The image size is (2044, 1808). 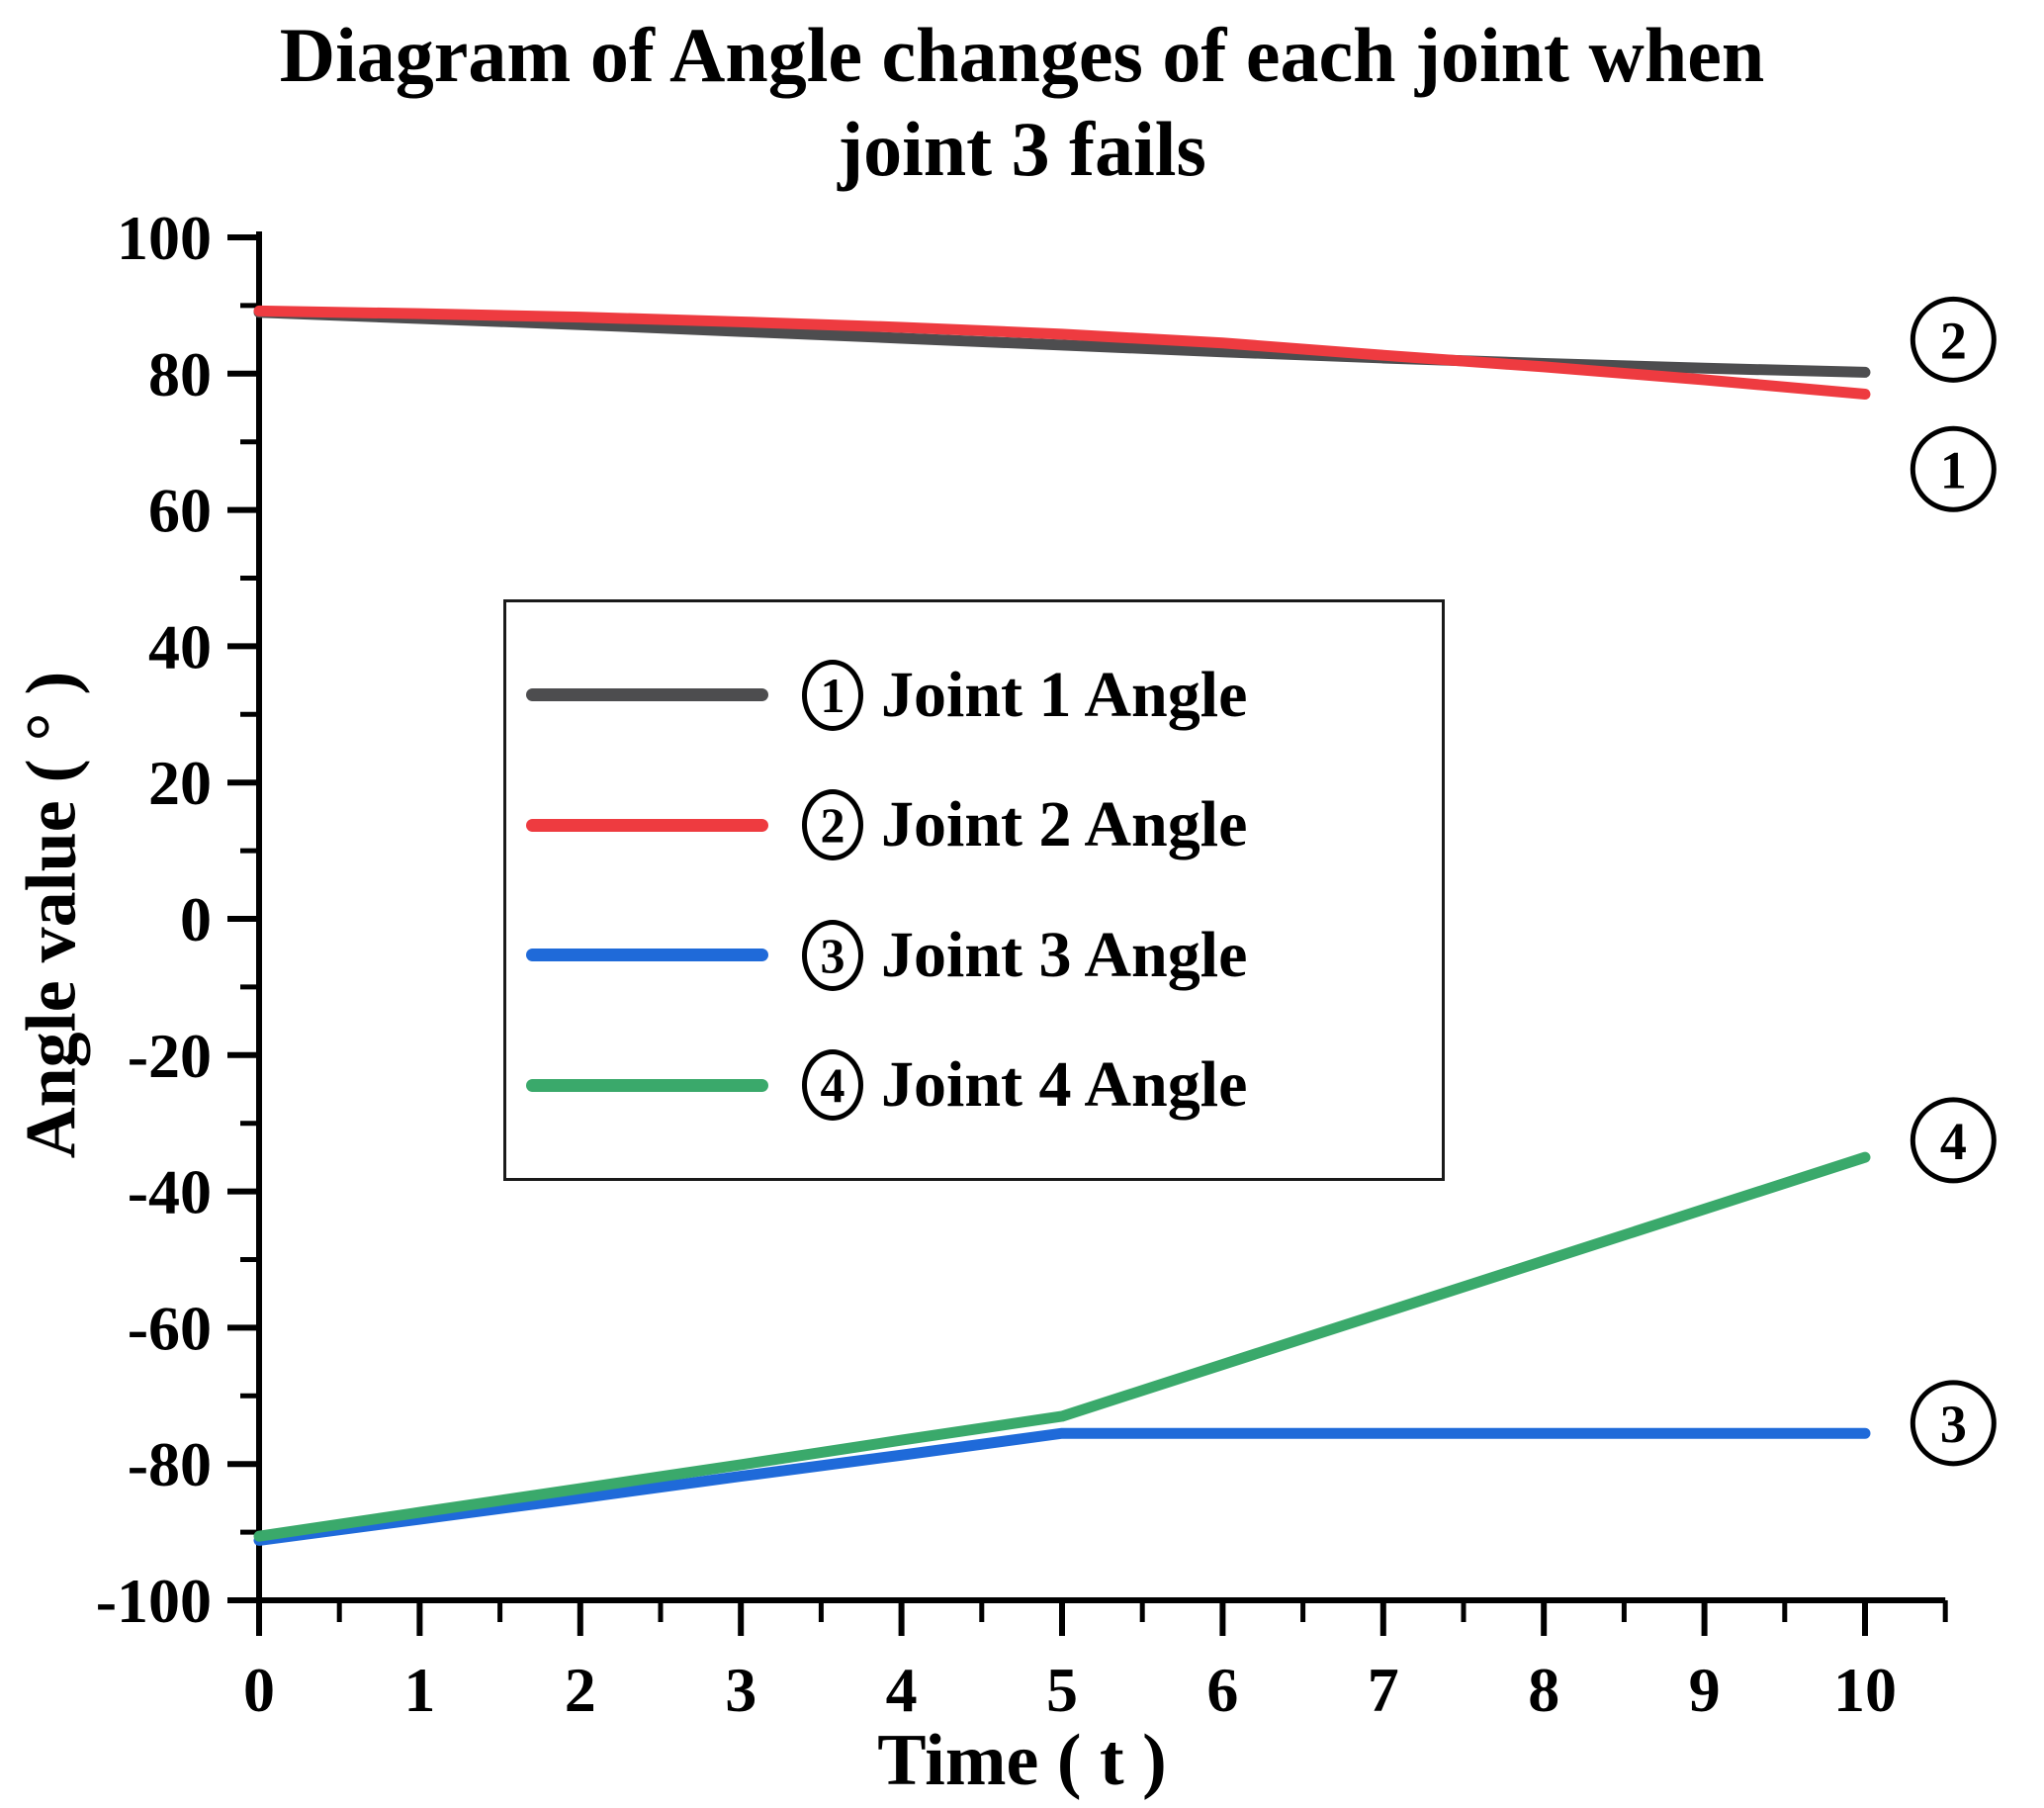 What do you see at coordinates (180, 511) in the screenshot?
I see `y-tick-label: 60` at bounding box center [180, 511].